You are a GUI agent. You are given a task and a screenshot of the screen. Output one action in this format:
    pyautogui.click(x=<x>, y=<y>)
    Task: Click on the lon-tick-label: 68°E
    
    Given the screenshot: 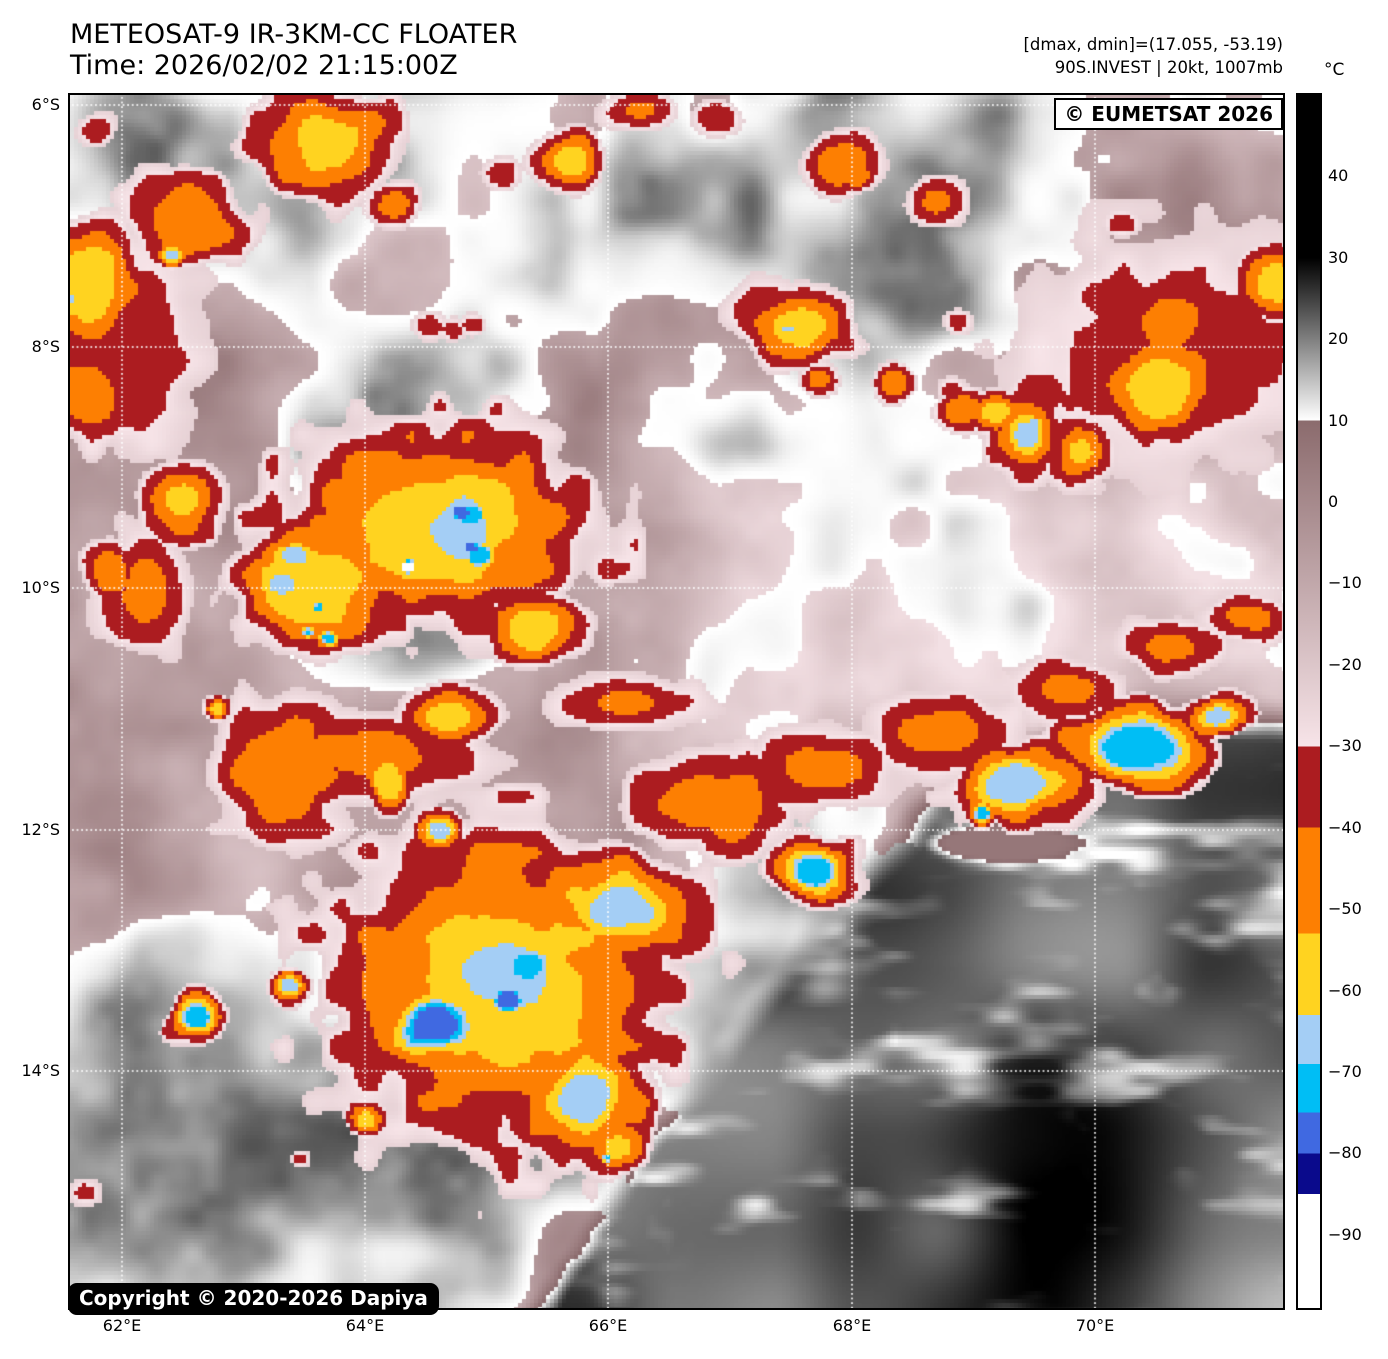 What is the action you would take?
    pyautogui.click(x=852, y=1325)
    